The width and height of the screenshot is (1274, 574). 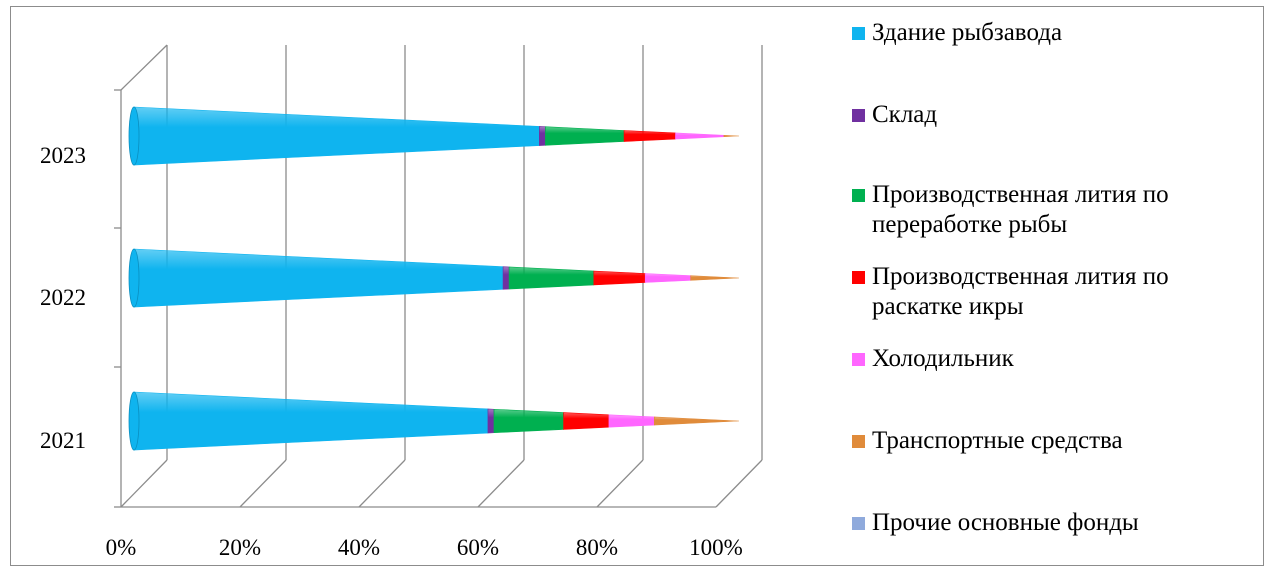 What do you see at coordinates (905, 114) in the screenshot?
I see `legend-label: Склад` at bounding box center [905, 114].